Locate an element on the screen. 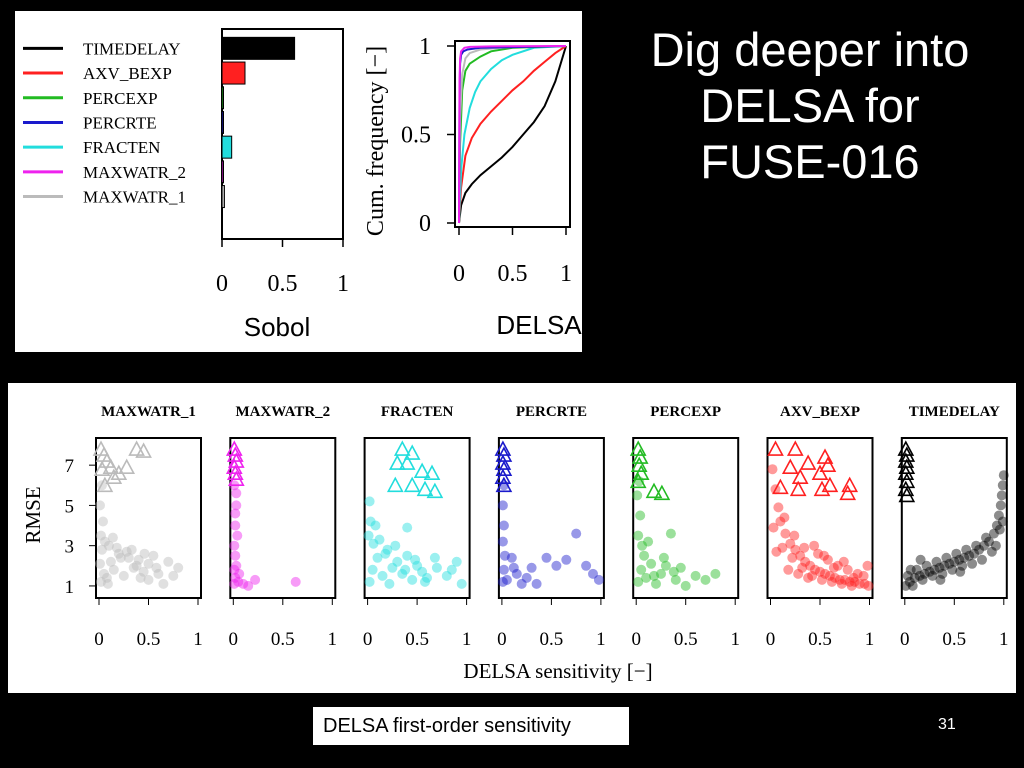  scatter-panel-title: MAXWATR_2 is located at coordinates (282, 412).